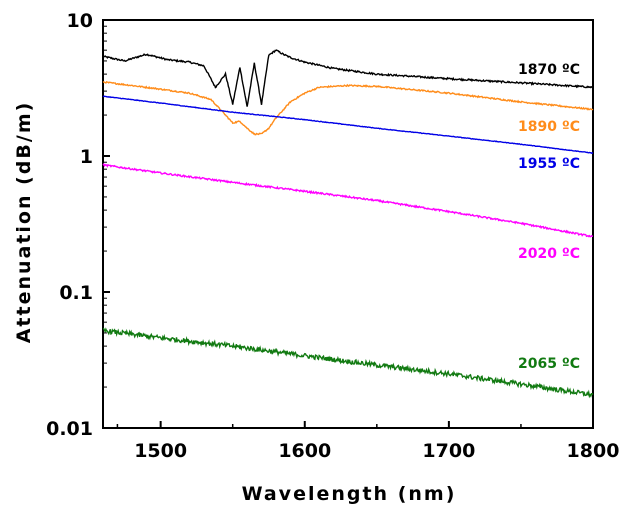 This screenshot has width=619, height=510. What do you see at coordinates (86, 157) in the screenshot?
I see `y-tick-label: 1` at bounding box center [86, 157].